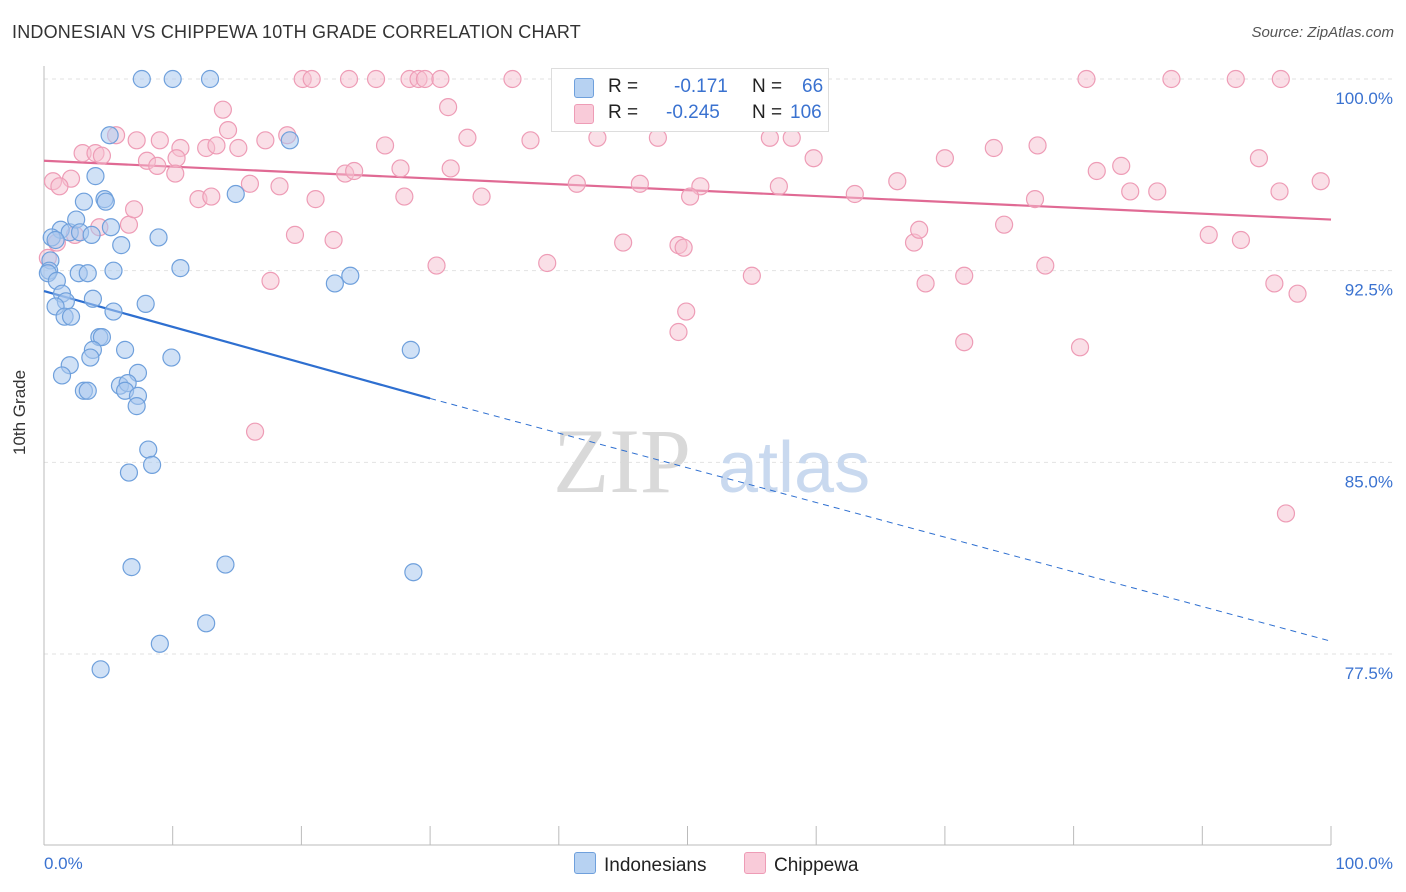  What do you see at coordinates (1322, 32) in the screenshot?
I see `source-label: Source: ZipAtlas.com` at bounding box center [1322, 32].